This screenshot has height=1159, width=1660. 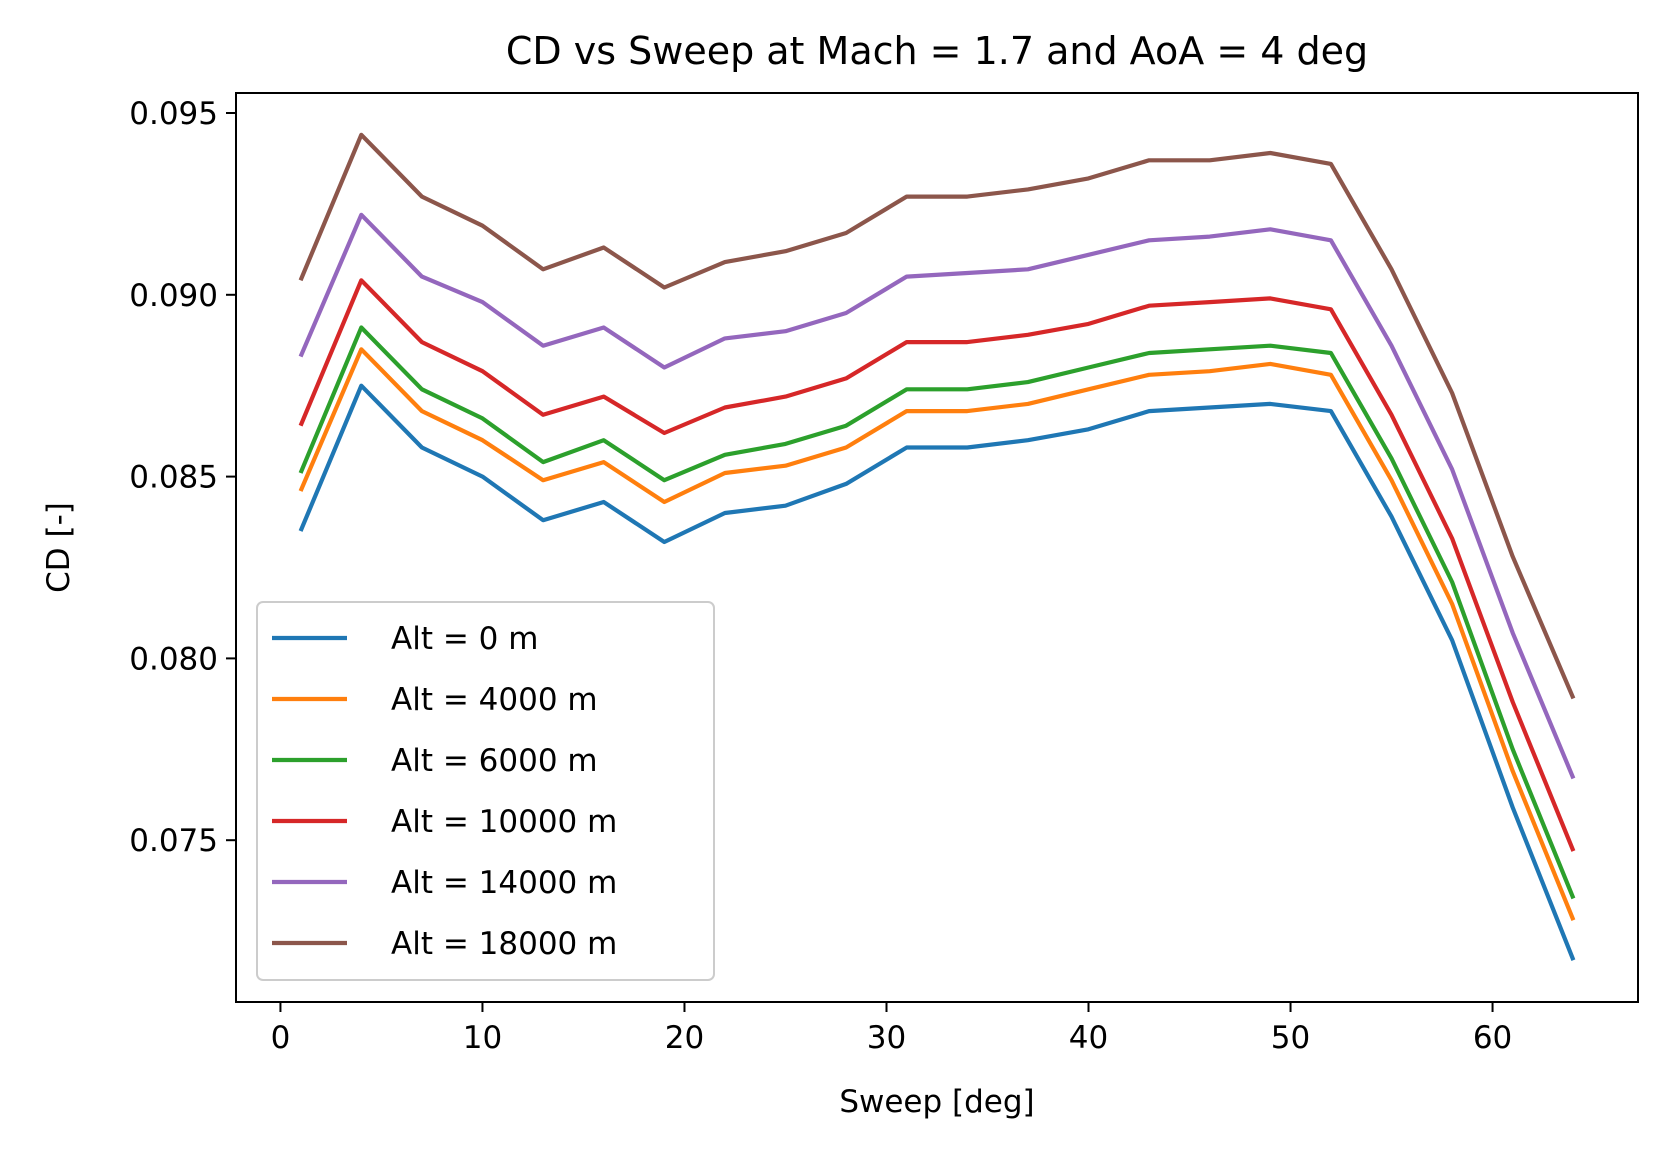 I want to click on x-tick-label: 40, so click(x=1088, y=1038).